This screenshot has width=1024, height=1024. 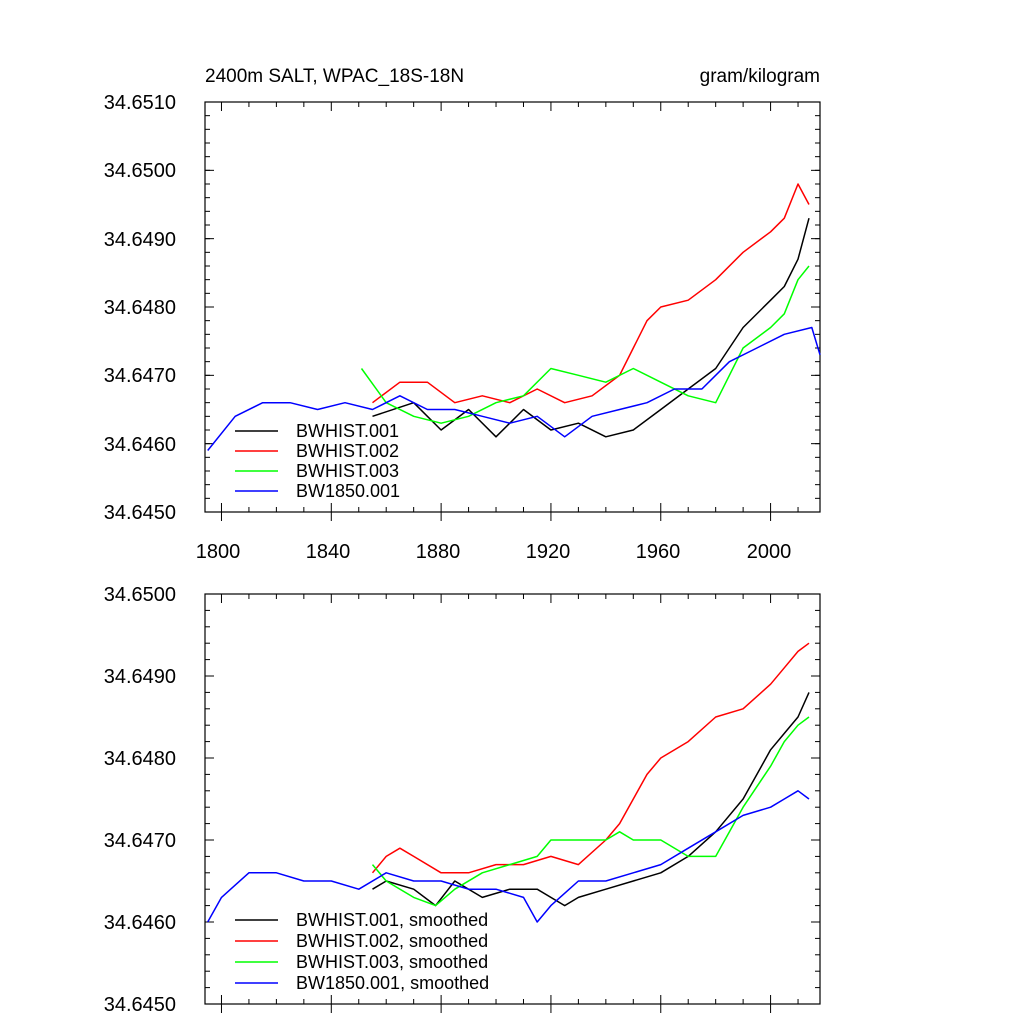 I want to click on series-line-bw1850-001-smoothed, so click(x=508, y=856).